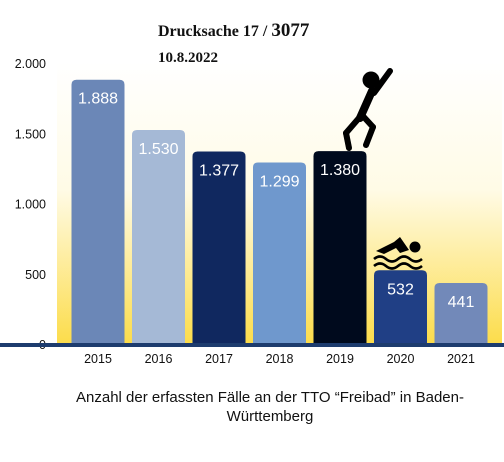 The height and width of the screenshot is (462, 504). I want to click on bar-2015, so click(98, 212).